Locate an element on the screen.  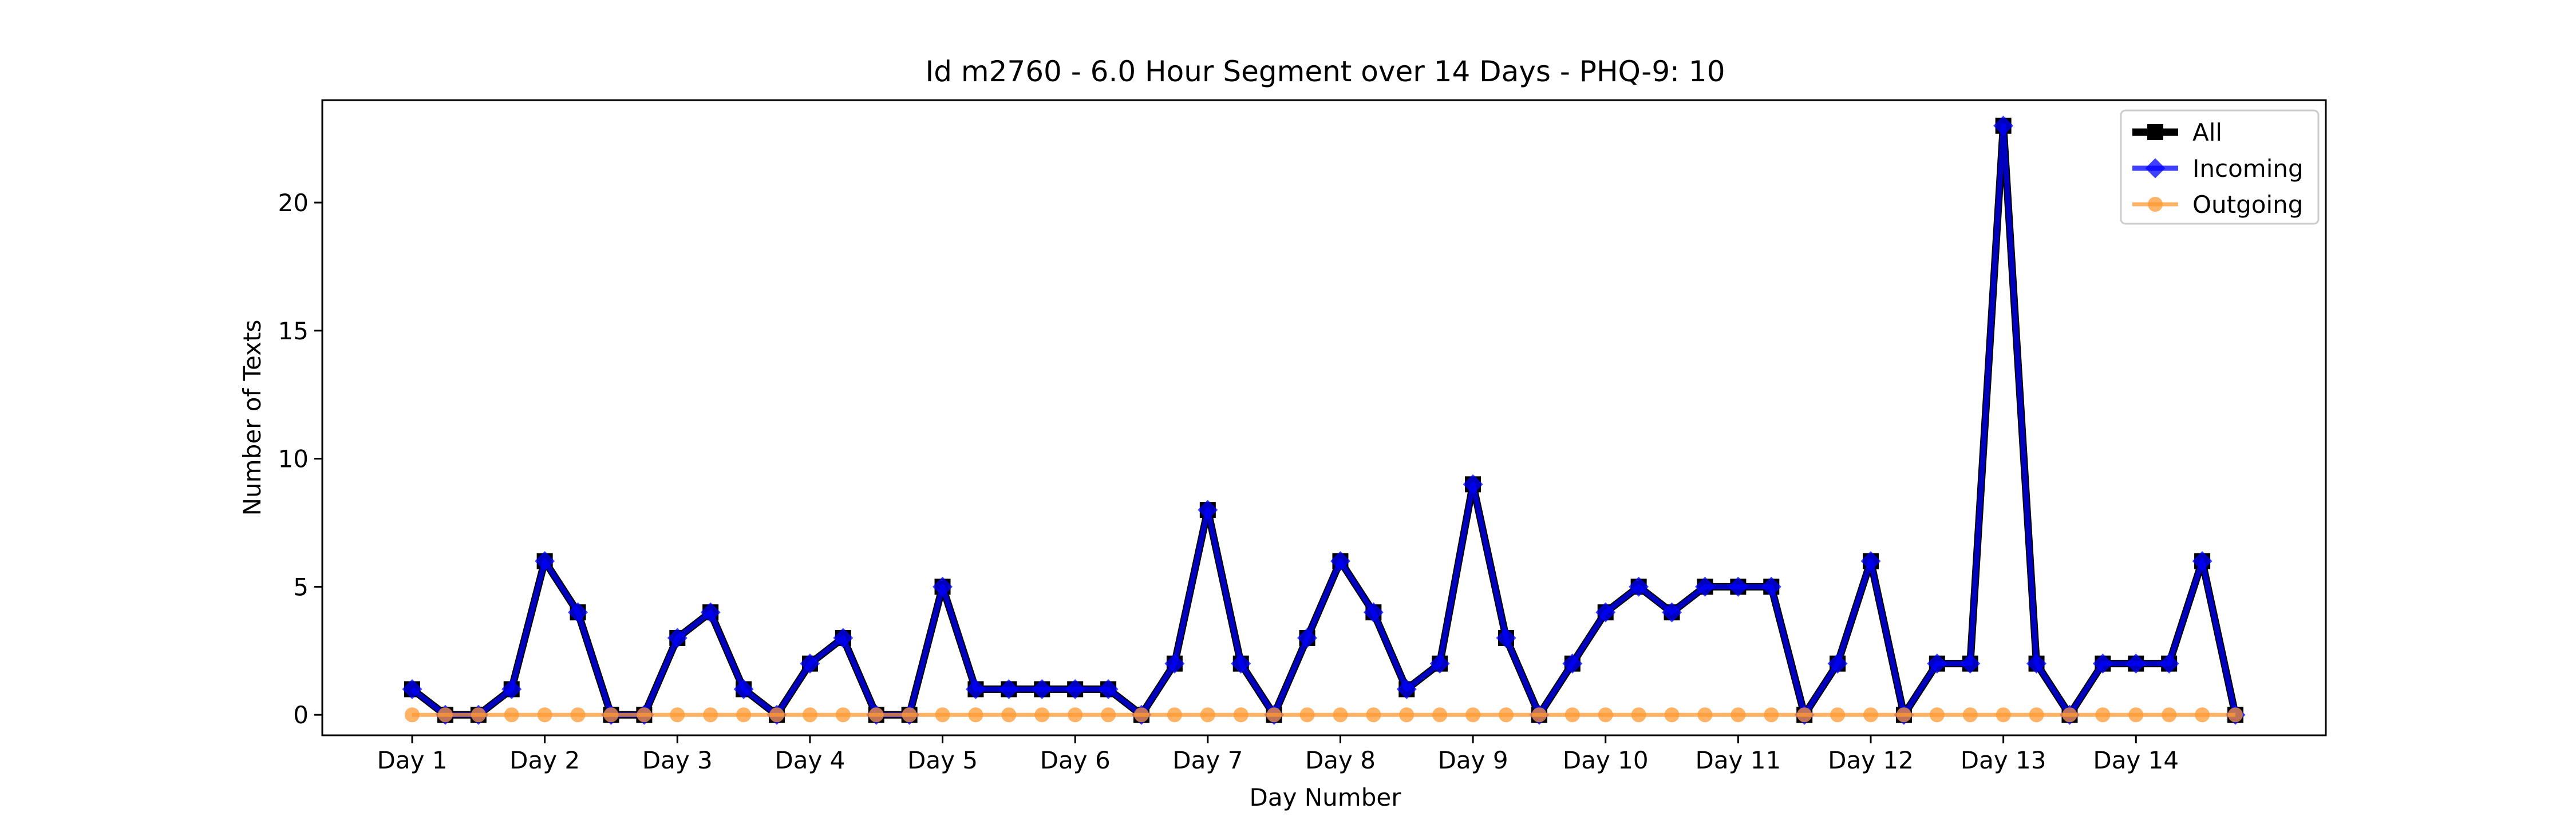
x-tick-label: Day 7 is located at coordinates (1207, 760).